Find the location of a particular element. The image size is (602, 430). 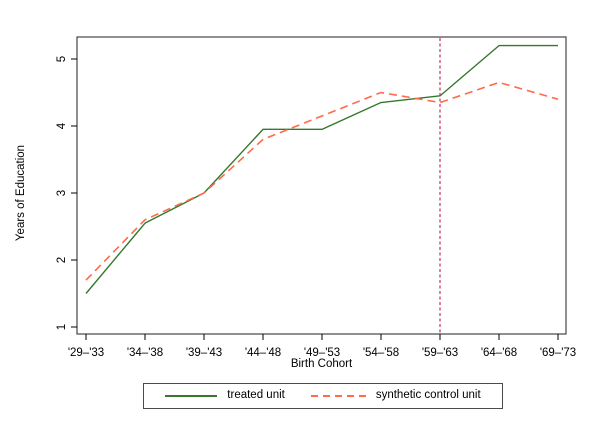

x-tick-label: '64–'68 is located at coordinates (499, 353).